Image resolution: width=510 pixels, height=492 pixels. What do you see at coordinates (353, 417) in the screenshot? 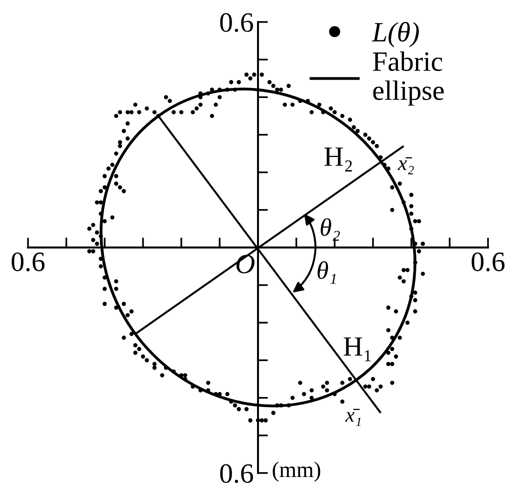
I see `annotation: x̄₁` at bounding box center [353, 417].